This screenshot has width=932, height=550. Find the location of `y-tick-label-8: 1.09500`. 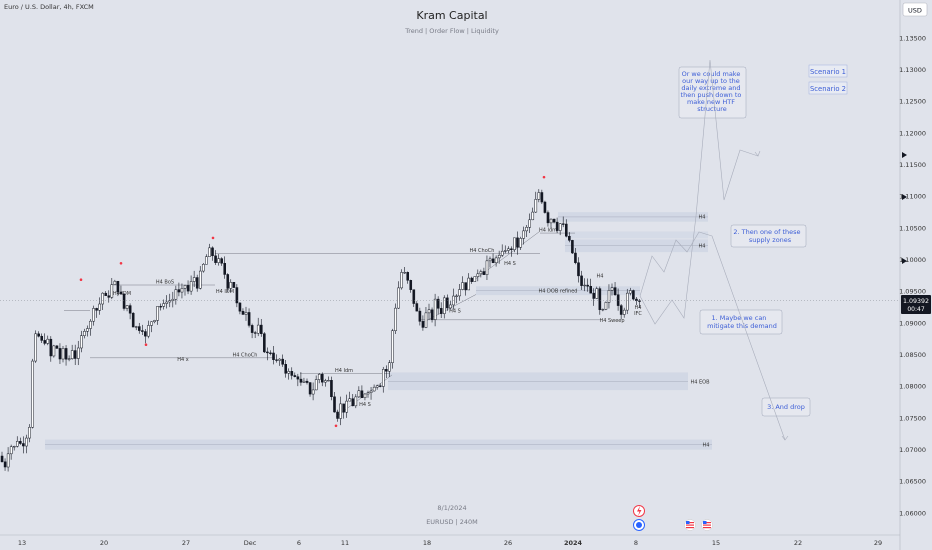

y-tick-label-8: 1.09500 is located at coordinates (912, 292).